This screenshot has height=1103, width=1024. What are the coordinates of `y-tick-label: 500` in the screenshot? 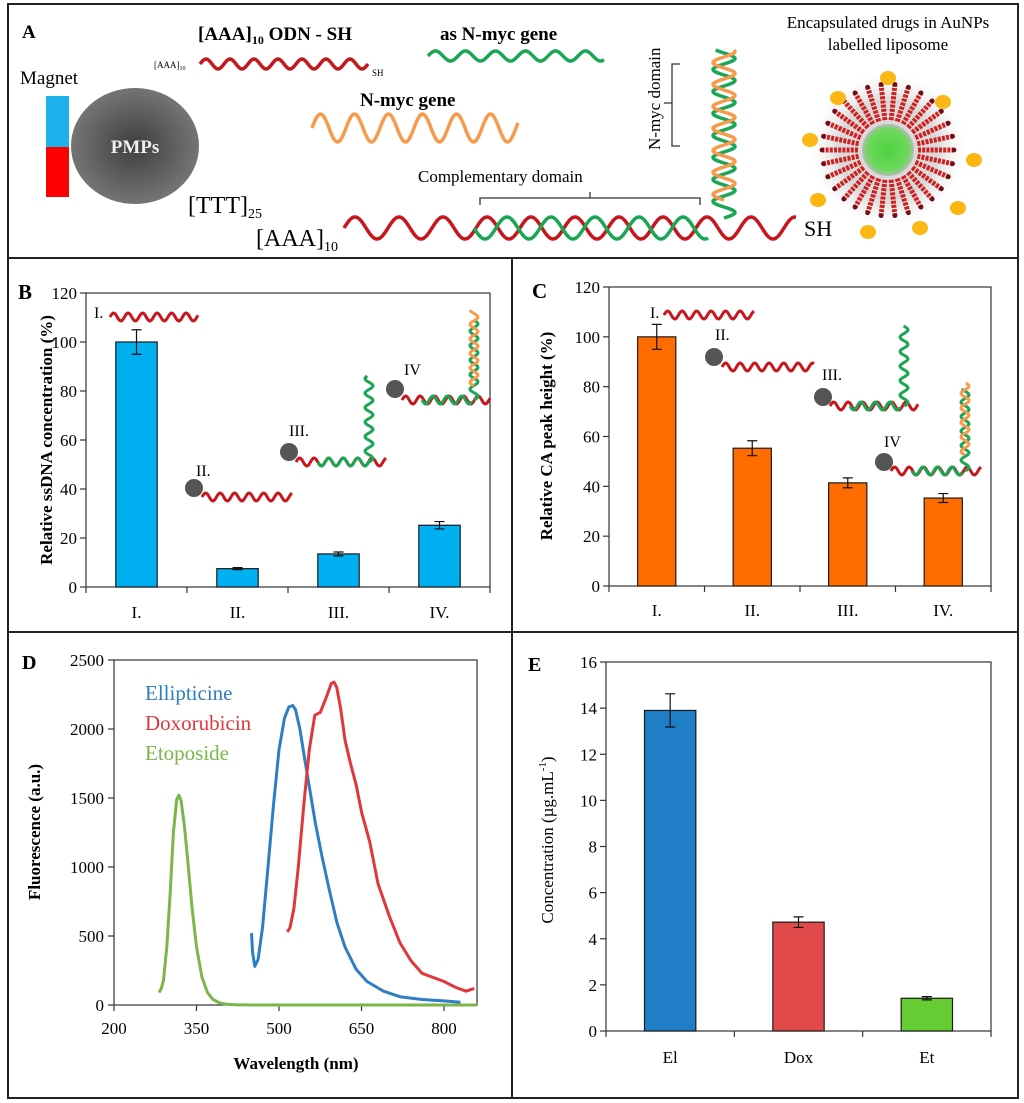 It's located at (92, 936).